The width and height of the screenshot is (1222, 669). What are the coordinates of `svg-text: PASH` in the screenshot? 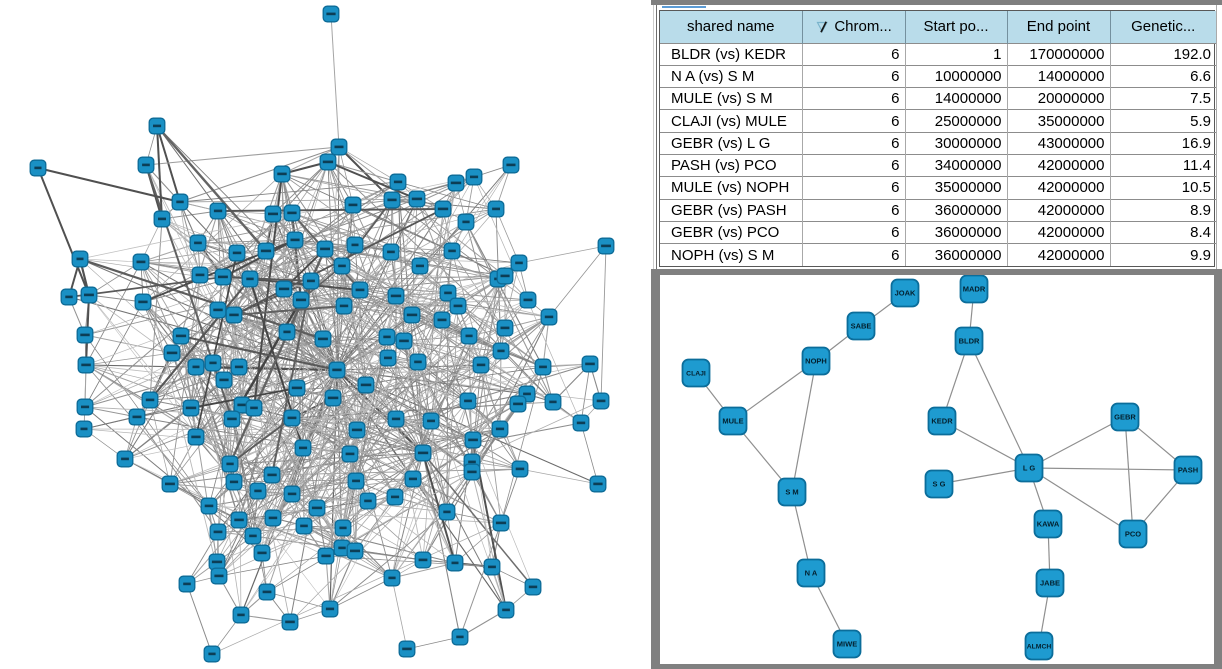 It's located at (1188, 470).